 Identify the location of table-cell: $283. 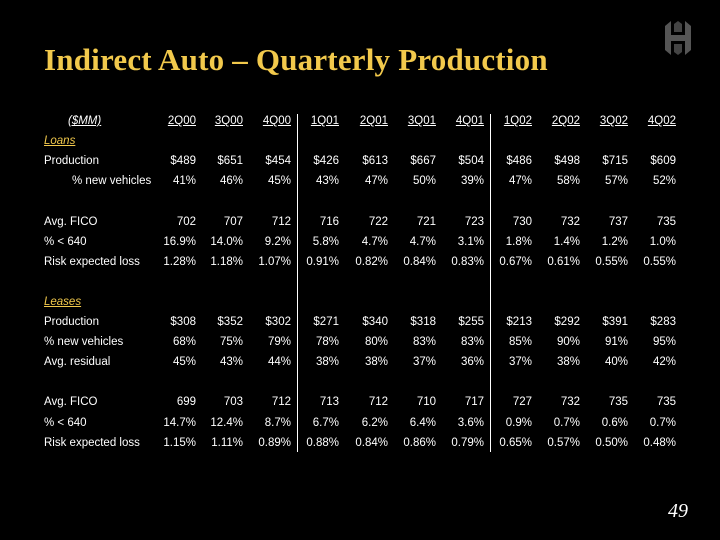
(663, 322).